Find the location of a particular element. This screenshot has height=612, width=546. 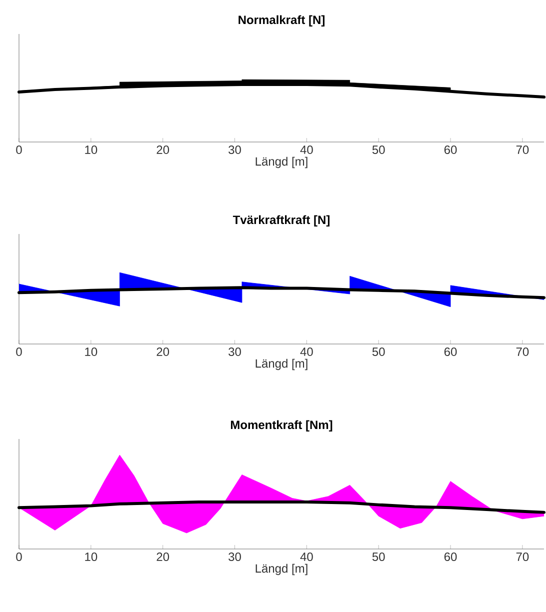

chart-title: Tvärkraftkraft [N] is located at coordinates (281, 220).